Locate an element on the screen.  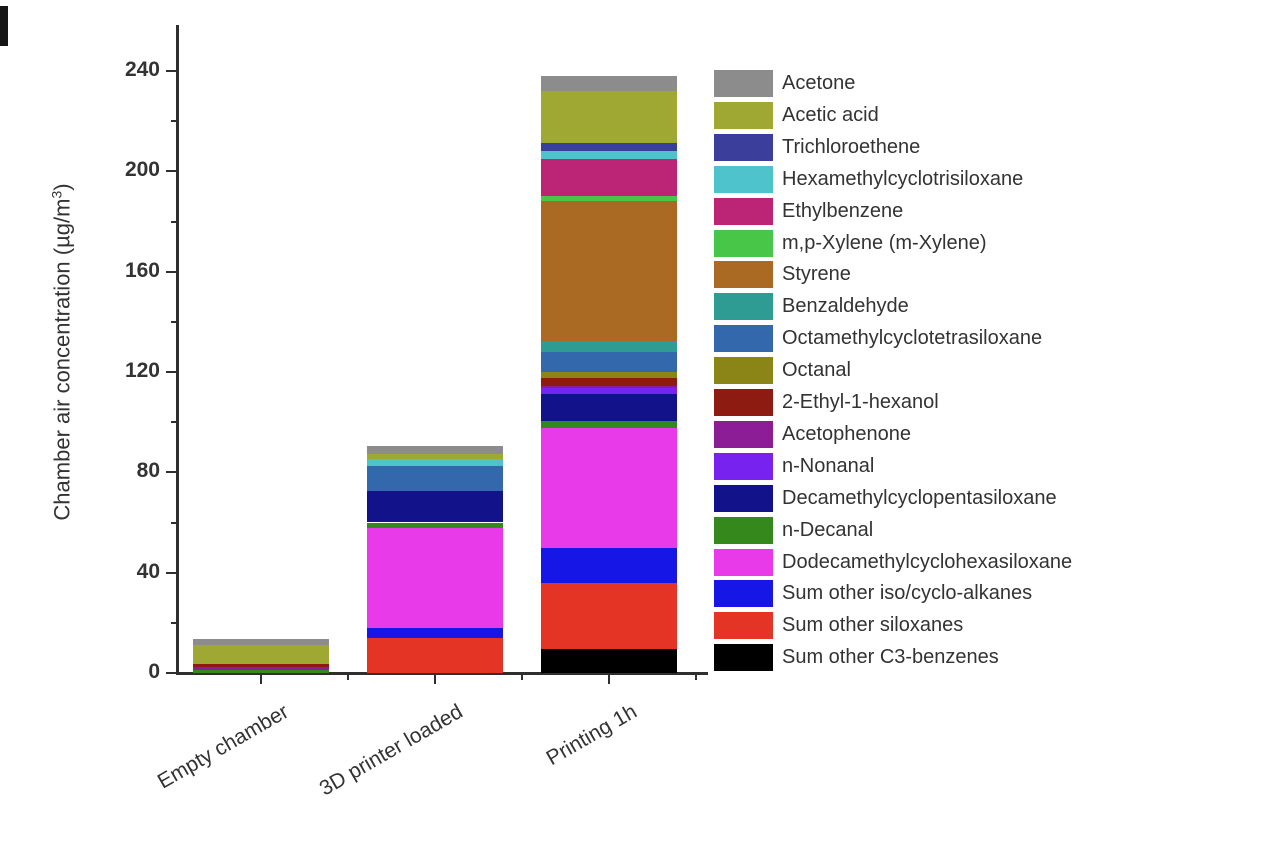
legend-label: Benzaldehyde is located at coordinates (845, 306).